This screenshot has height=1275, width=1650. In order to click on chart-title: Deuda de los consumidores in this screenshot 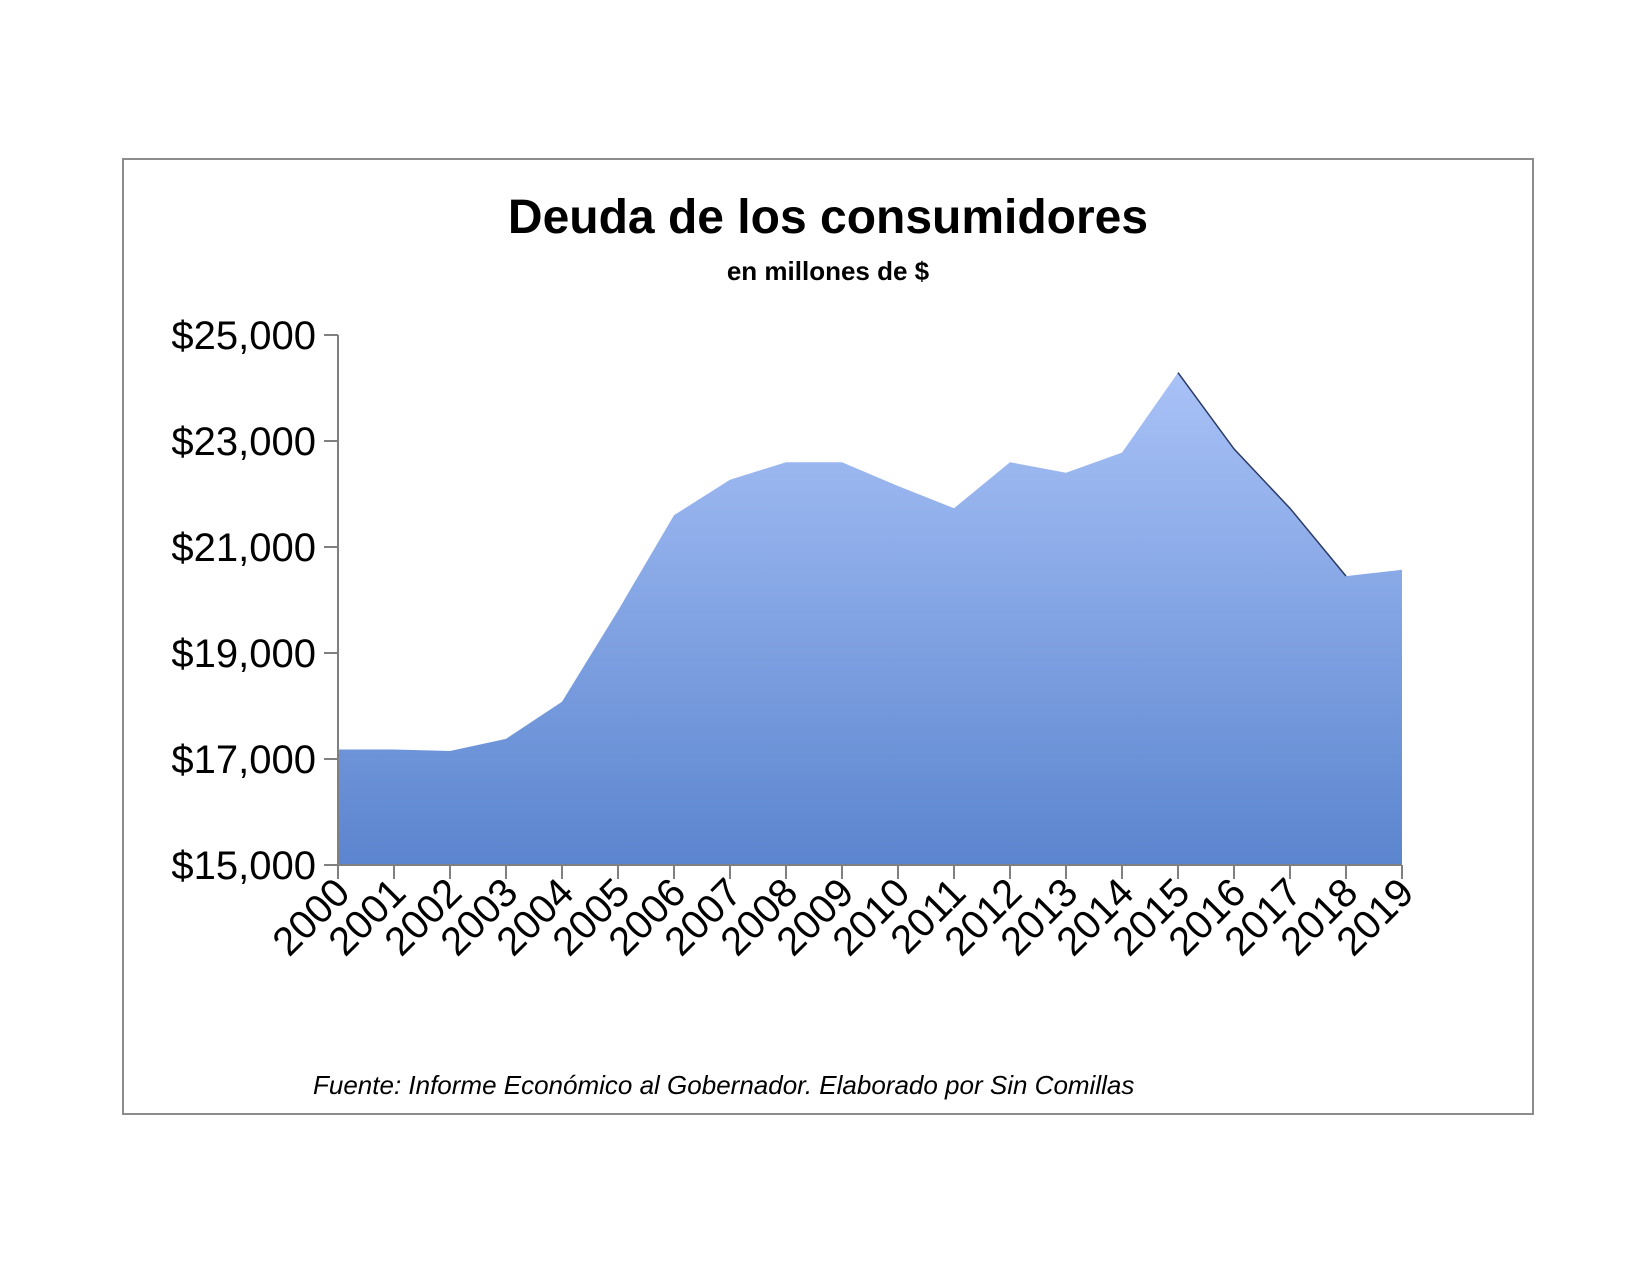, I will do `click(828, 217)`.